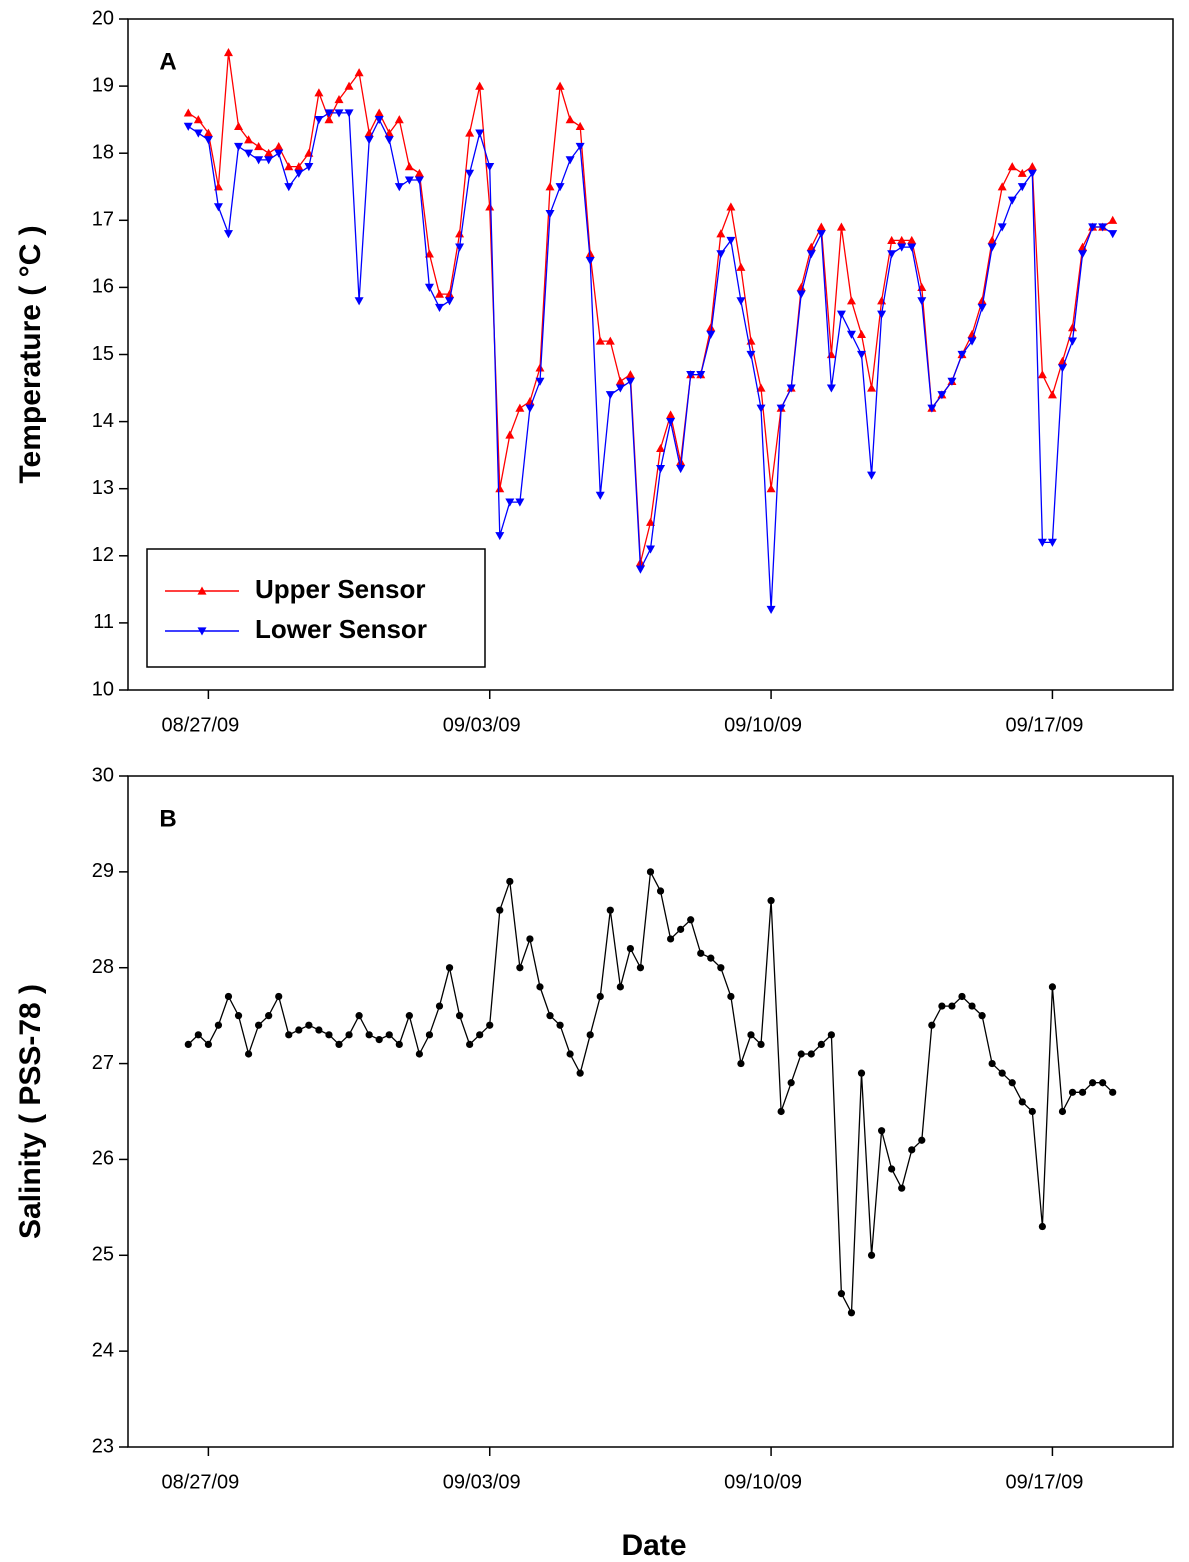  Describe the element at coordinates (103, 421) in the screenshot. I see `y-tick-label: 14` at that location.